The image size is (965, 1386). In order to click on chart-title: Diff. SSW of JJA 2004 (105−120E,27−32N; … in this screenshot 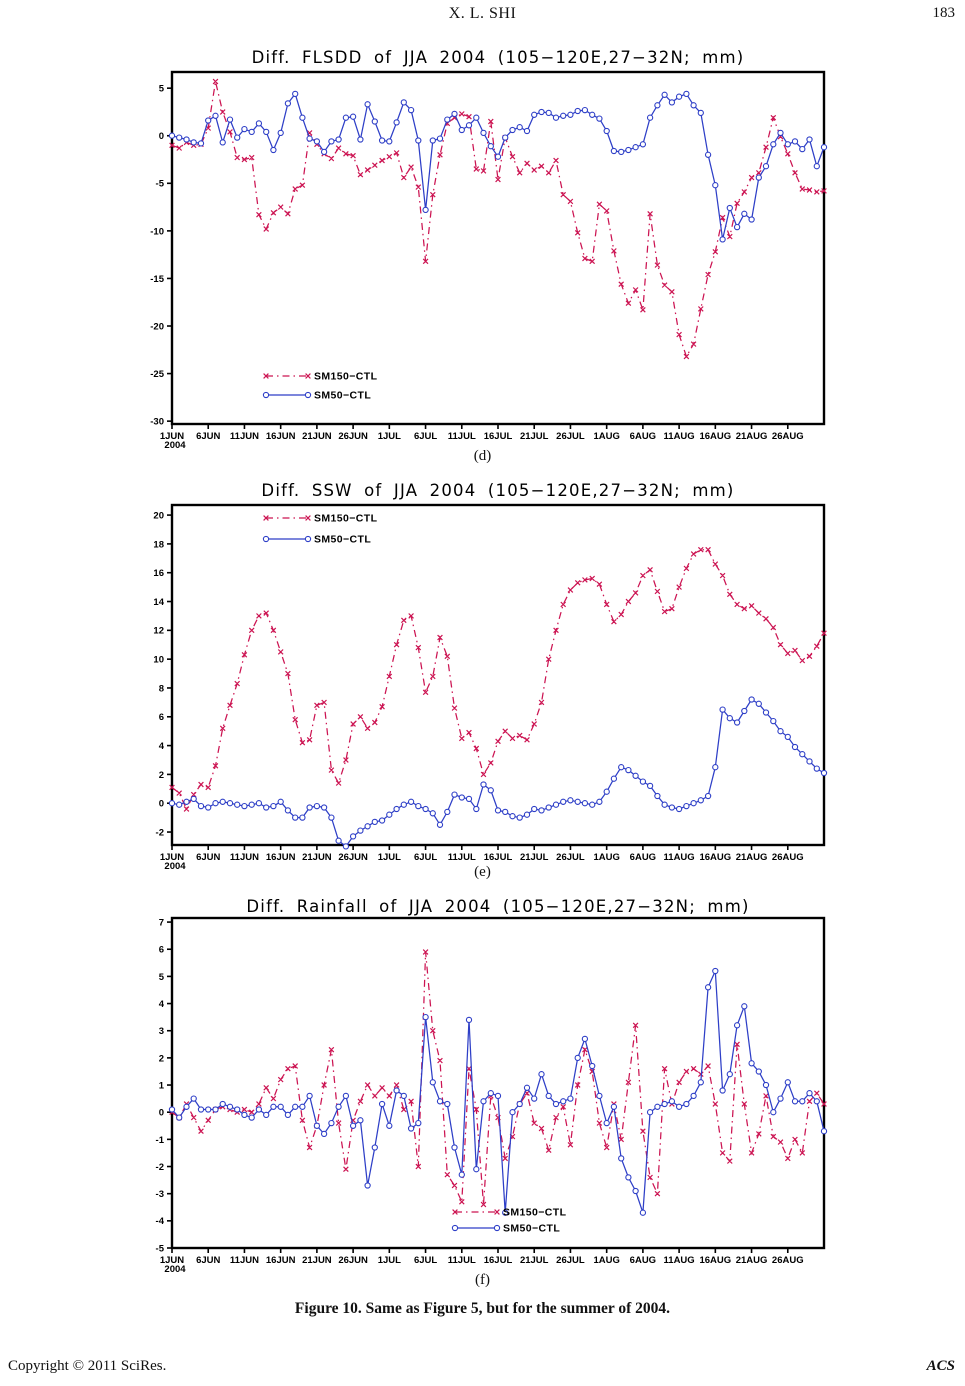, I will do `click(497, 490)`.